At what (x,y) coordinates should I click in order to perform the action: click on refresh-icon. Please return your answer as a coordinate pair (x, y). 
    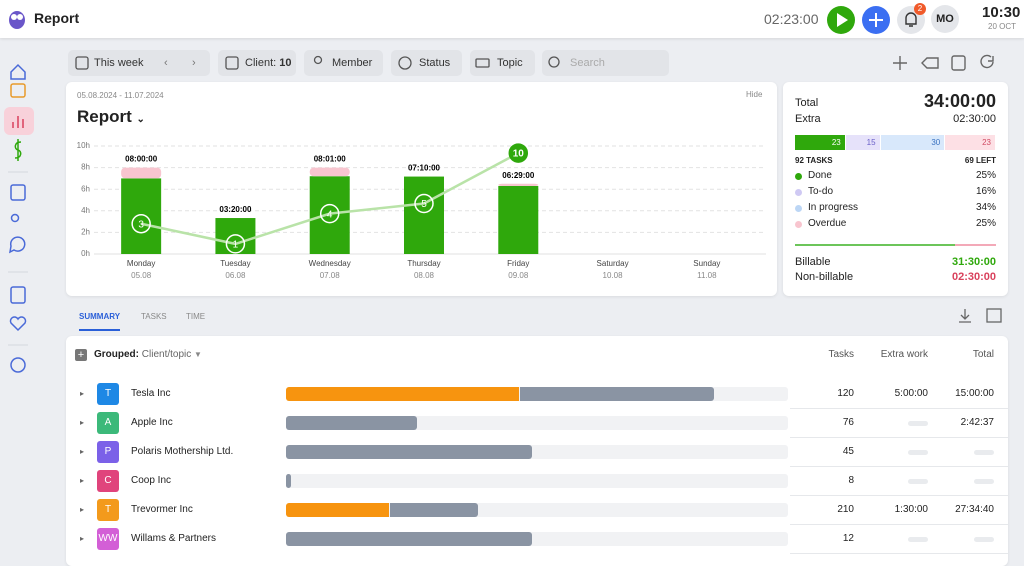
    Looking at the image, I should click on (987, 61).